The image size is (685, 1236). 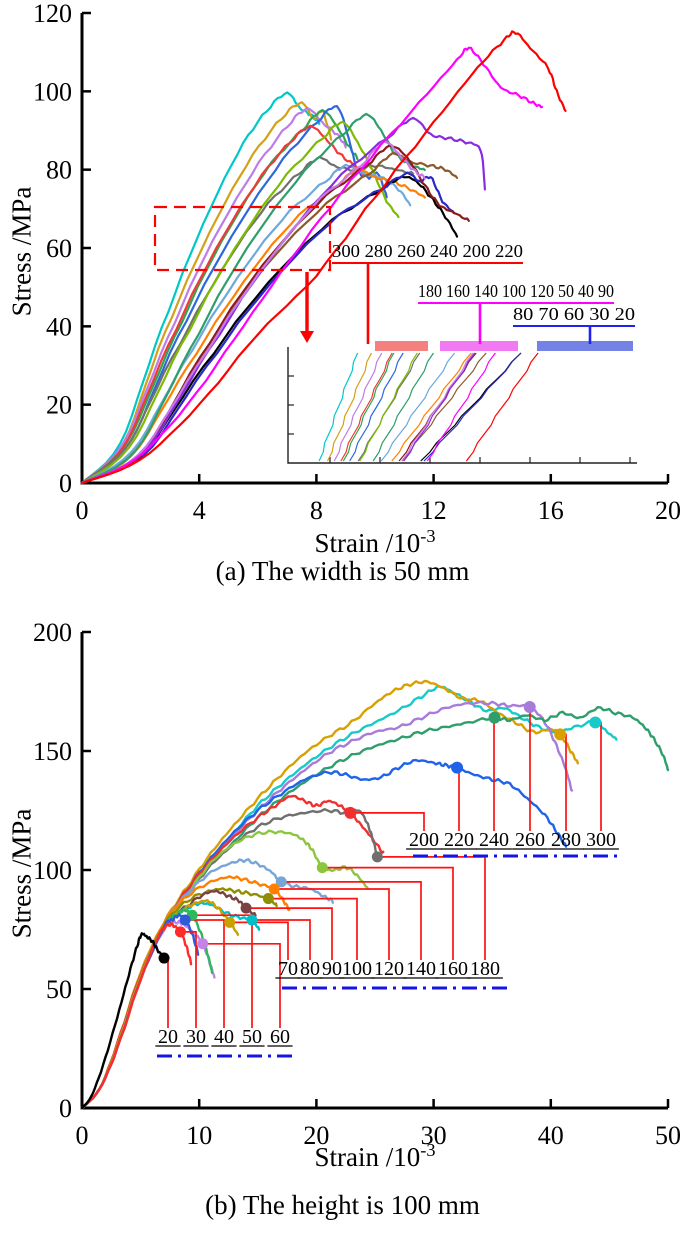 I want to click on width-label-180: 180, so click(x=485, y=969).